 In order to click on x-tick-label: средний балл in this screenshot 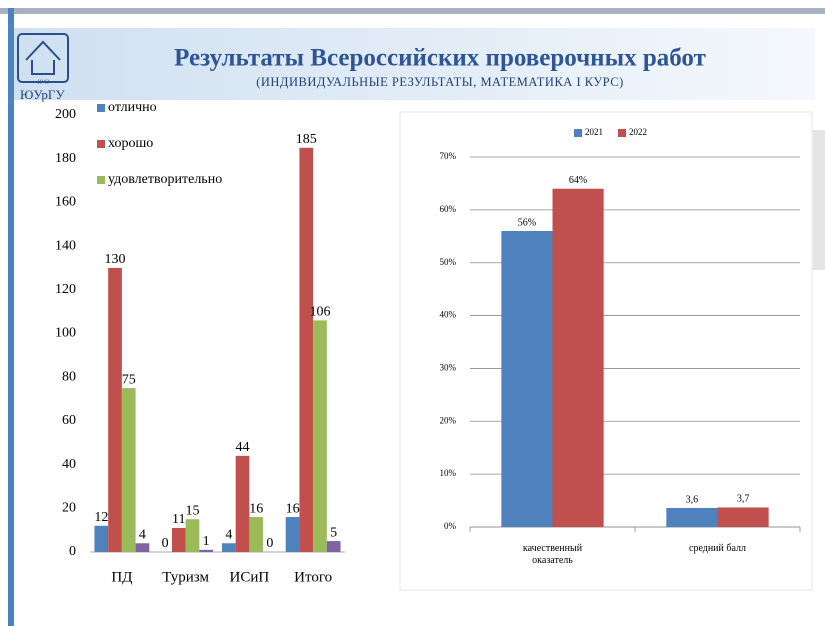, I will do `click(717, 548)`.